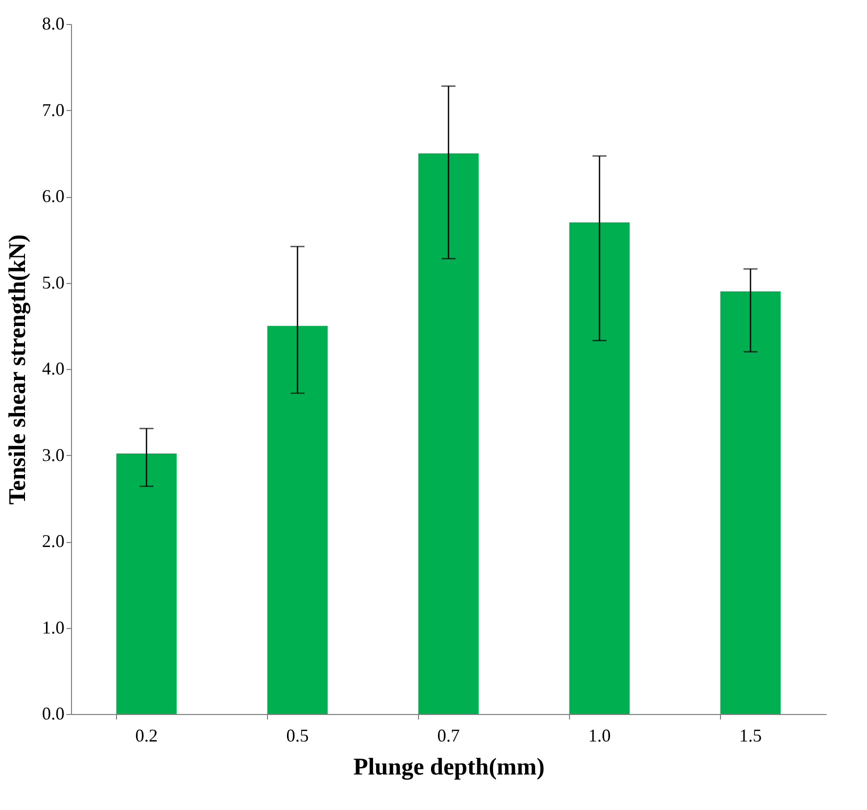  What do you see at coordinates (53, 714) in the screenshot?
I see `y-tick-label: 0.0` at bounding box center [53, 714].